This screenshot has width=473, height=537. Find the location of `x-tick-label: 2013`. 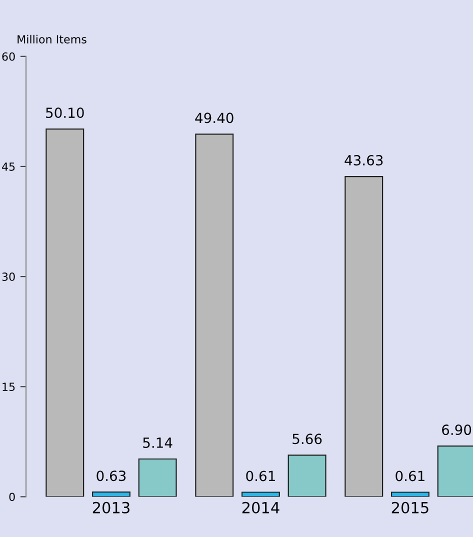

x-tick-label: 2013 is located at coordinates (111, 508).